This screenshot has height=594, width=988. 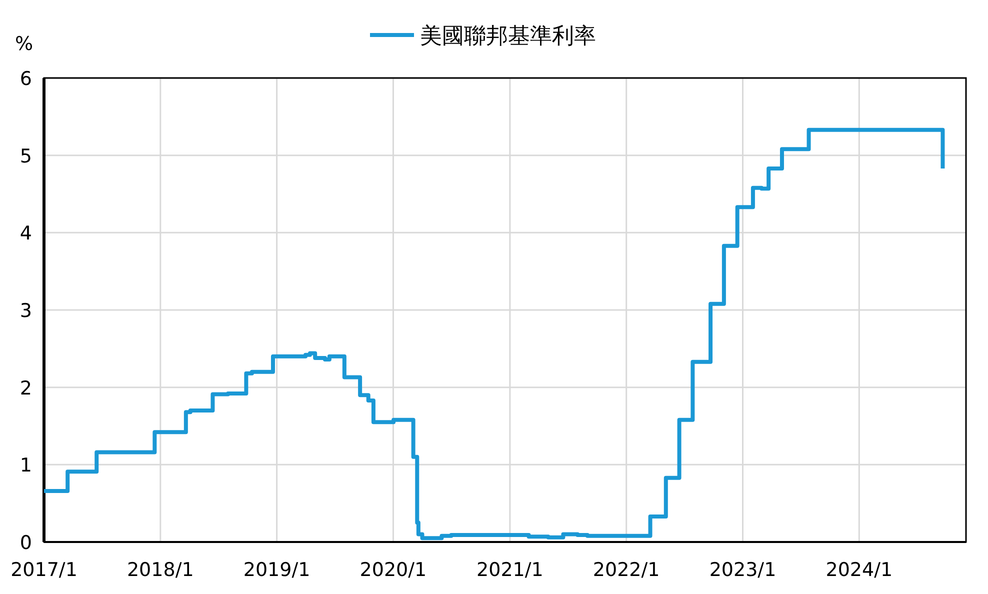 What do you see at coordinates (24, 44) in the screenshot?
I see `y-axis-title: %` at bounding box center [24, 44].